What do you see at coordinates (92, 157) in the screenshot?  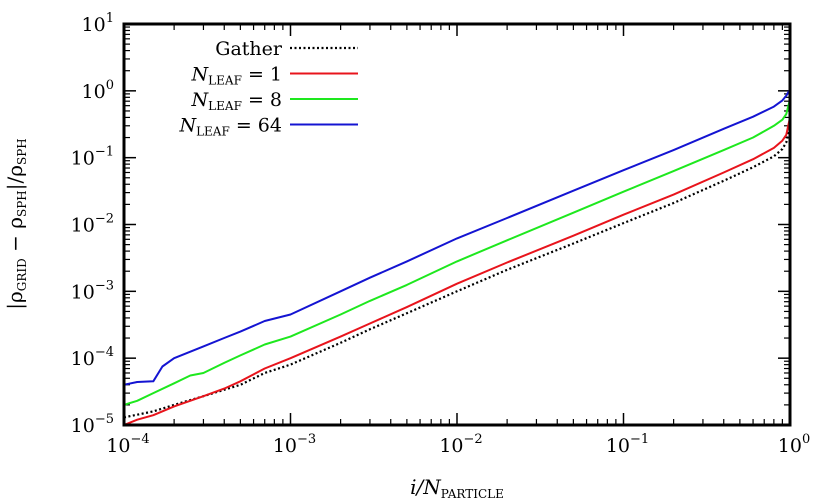 I see `y-tick-label: 10⁻¹` at bounding box center [92, 157].